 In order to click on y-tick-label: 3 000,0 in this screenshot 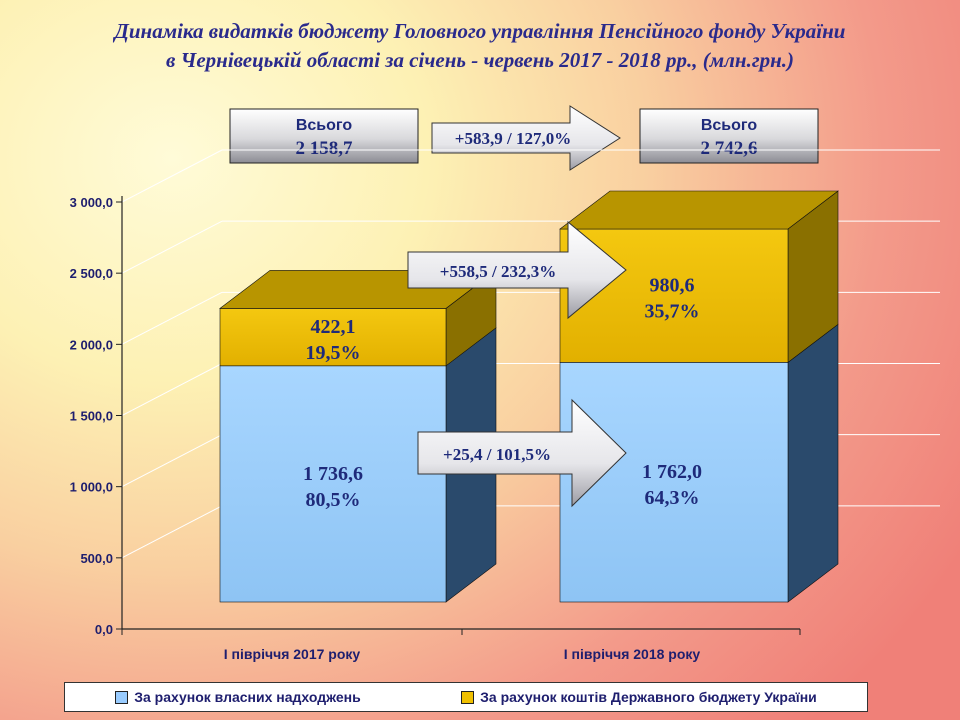, I will do `click(91, 202)`.